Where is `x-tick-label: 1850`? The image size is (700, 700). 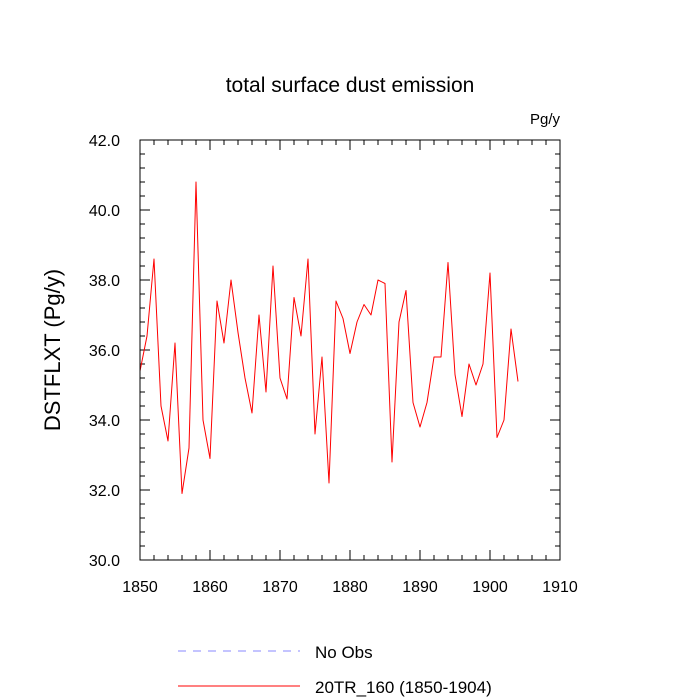
x-tick-label: 1850 is located at coordinates (140, 587).